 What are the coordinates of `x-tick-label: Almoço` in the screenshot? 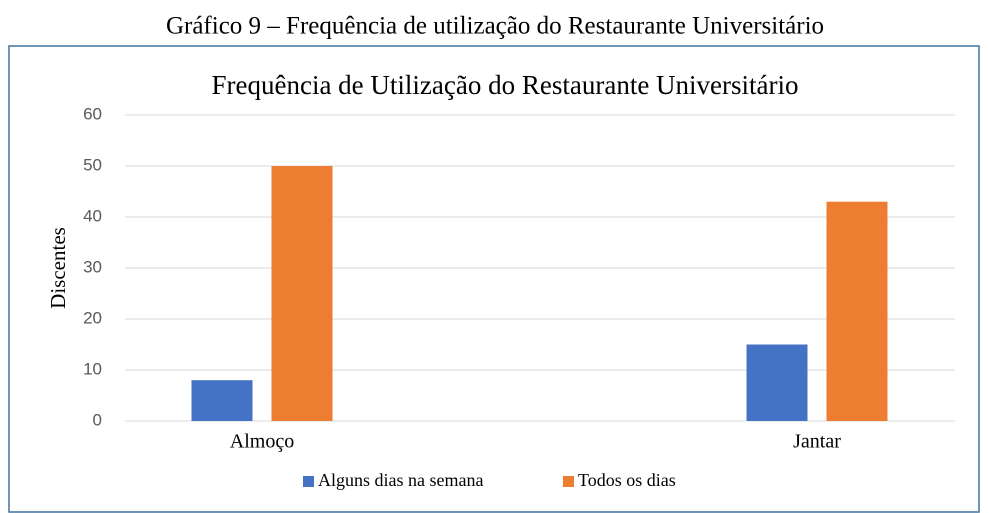 It's located at (262, 442).